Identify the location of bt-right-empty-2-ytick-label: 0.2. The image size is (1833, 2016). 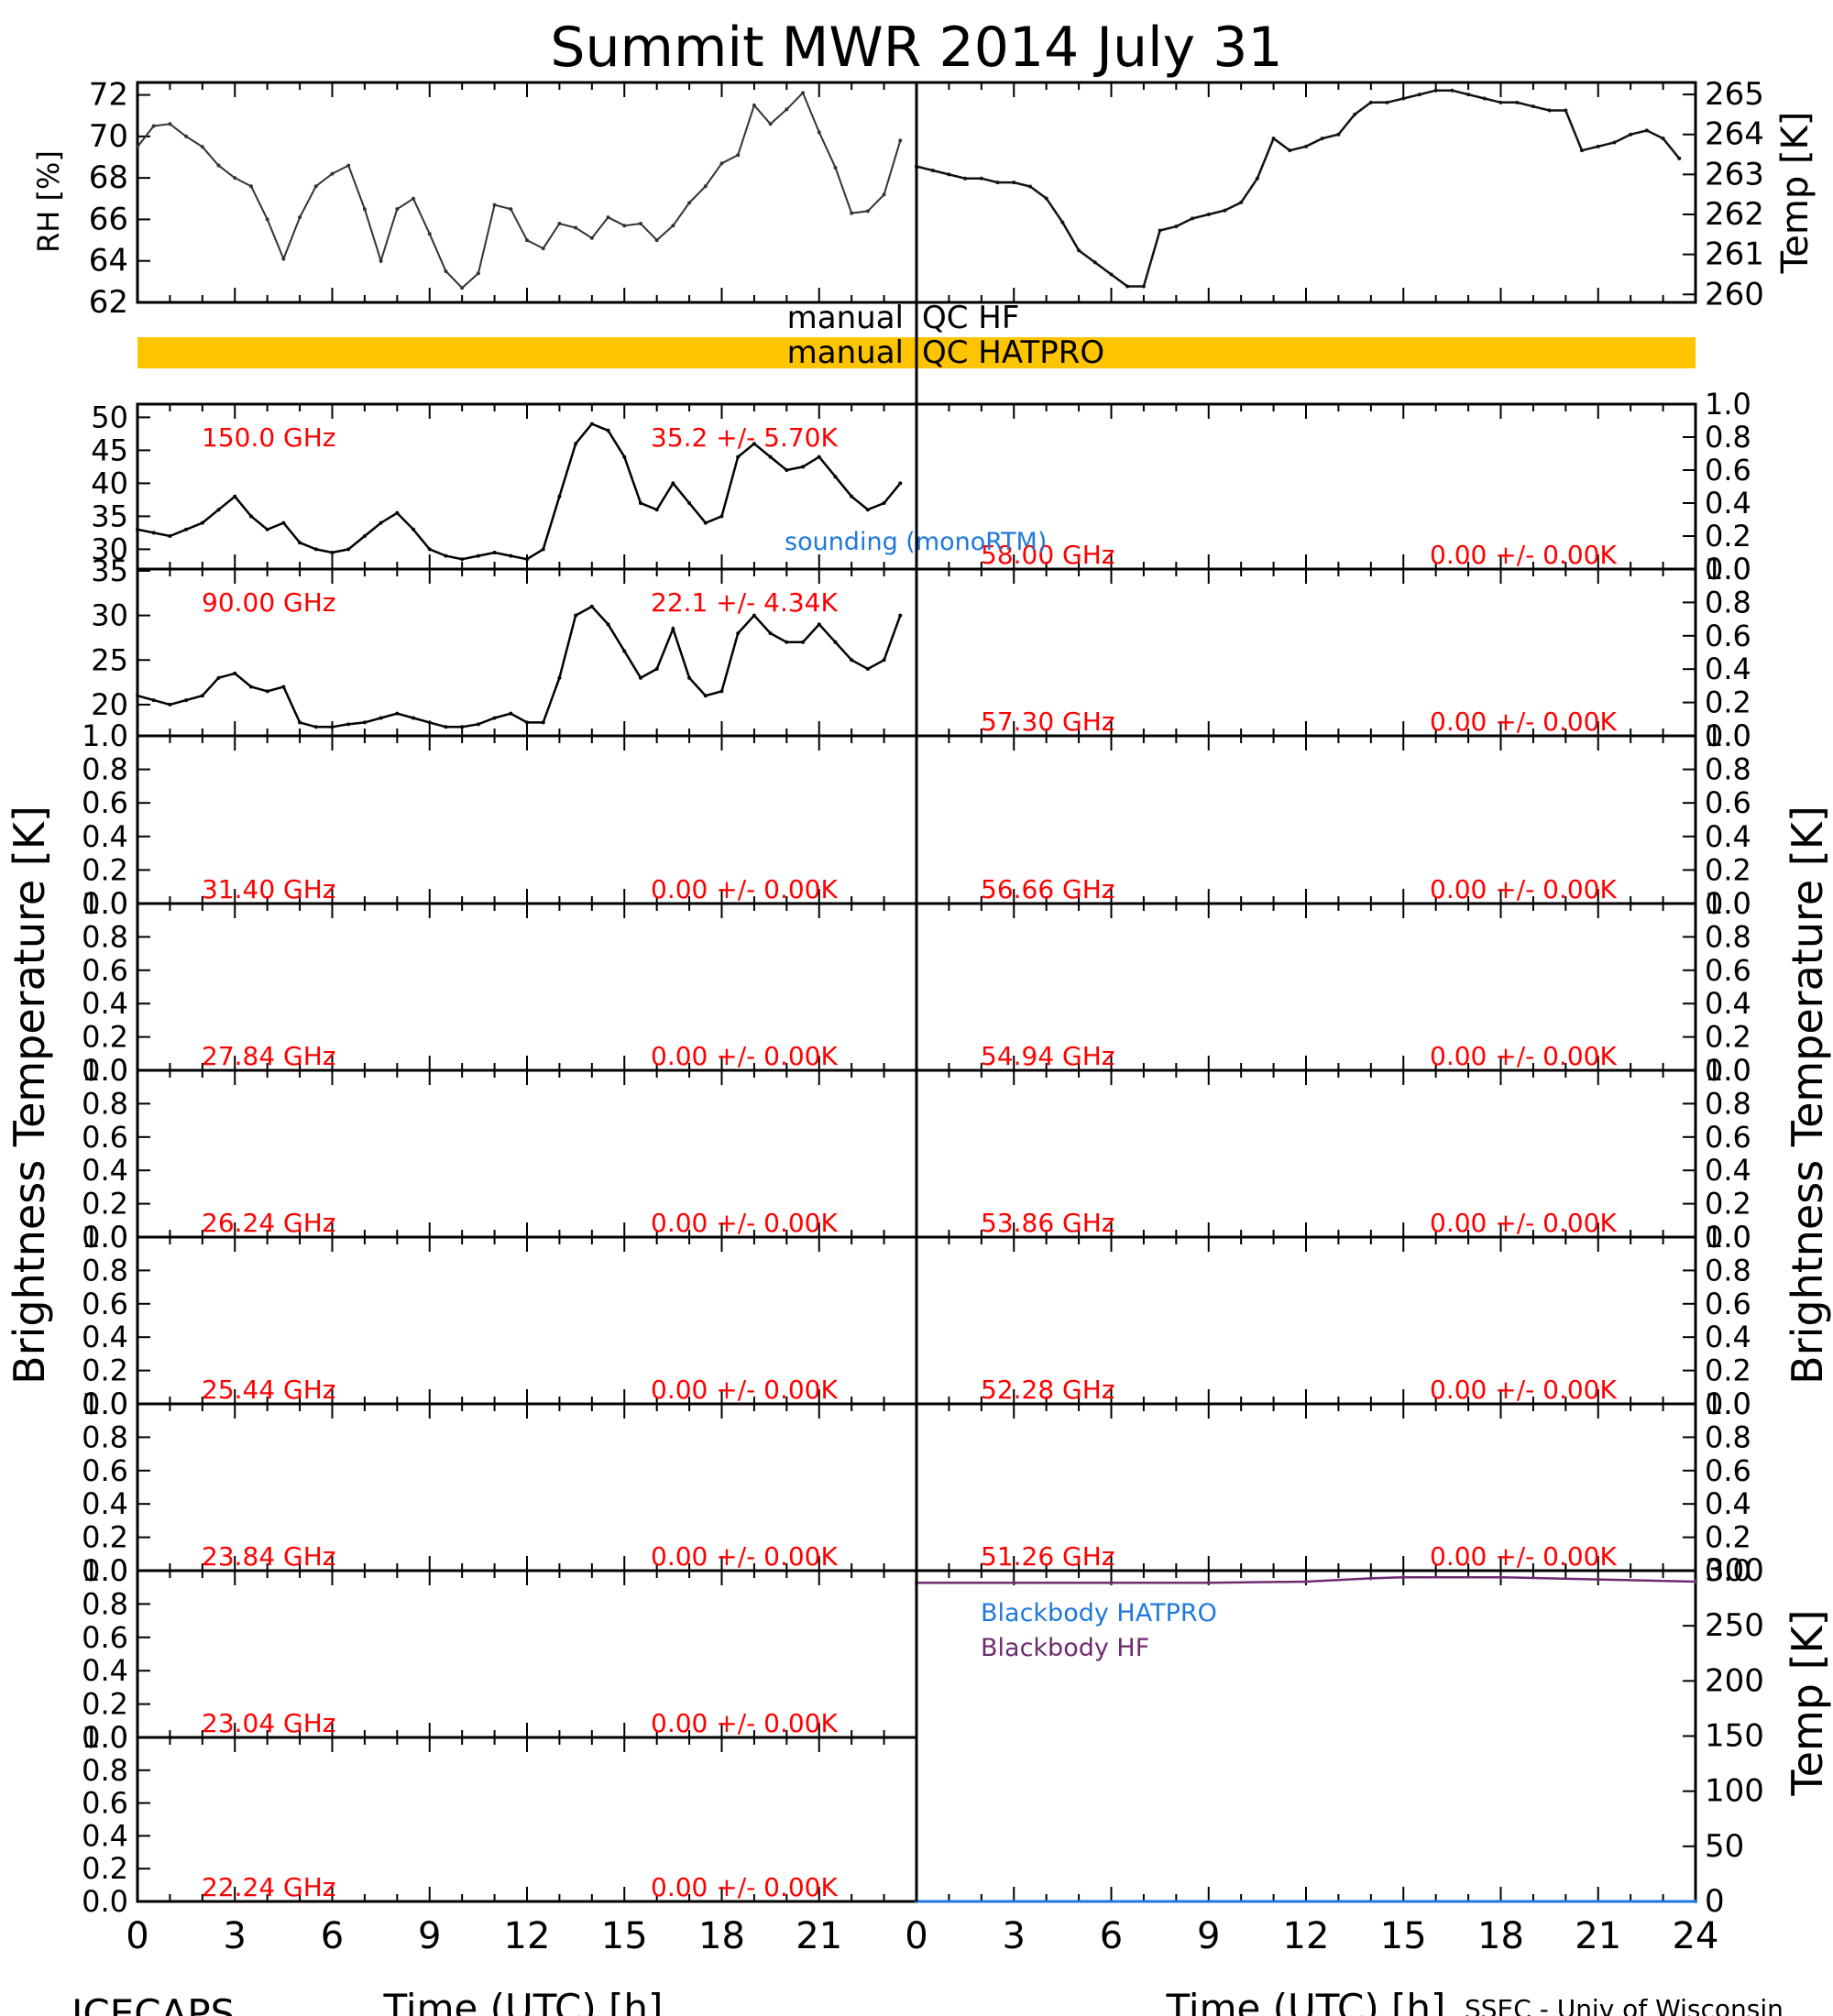
(1728, 869).